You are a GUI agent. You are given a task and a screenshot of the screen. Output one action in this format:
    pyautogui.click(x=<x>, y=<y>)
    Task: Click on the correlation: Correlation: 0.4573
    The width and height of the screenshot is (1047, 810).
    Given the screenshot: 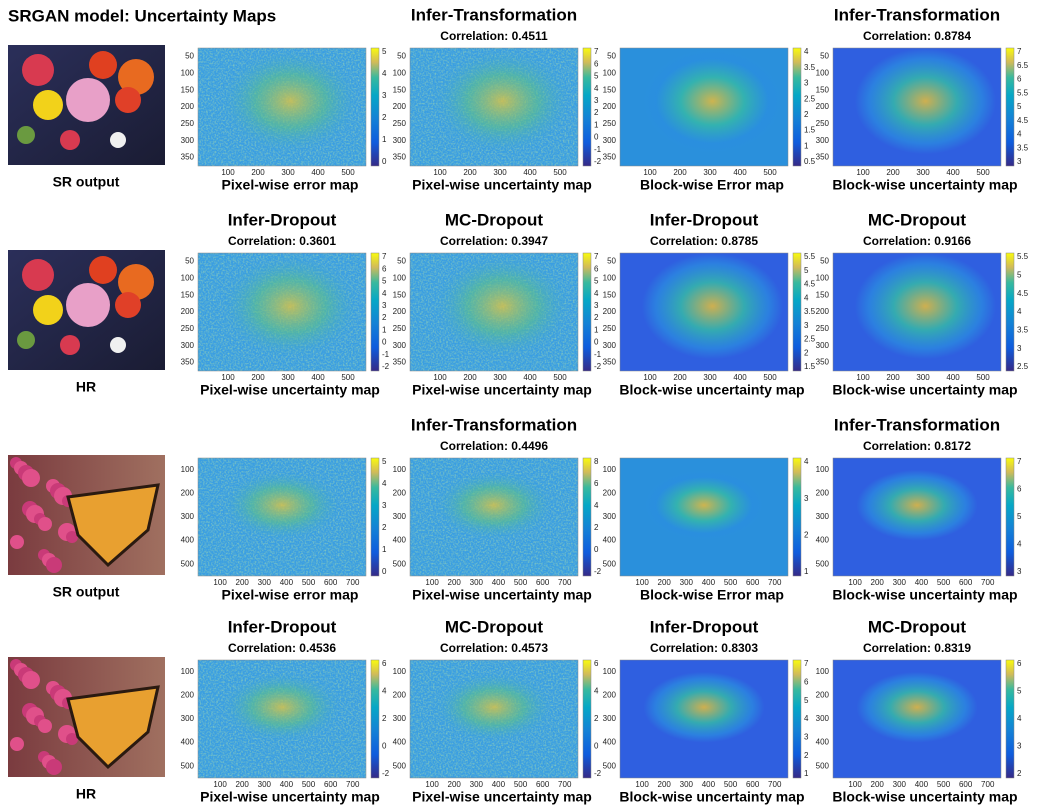 What is the action you would take?
    pyautogui.click(x=494, y=648)
    